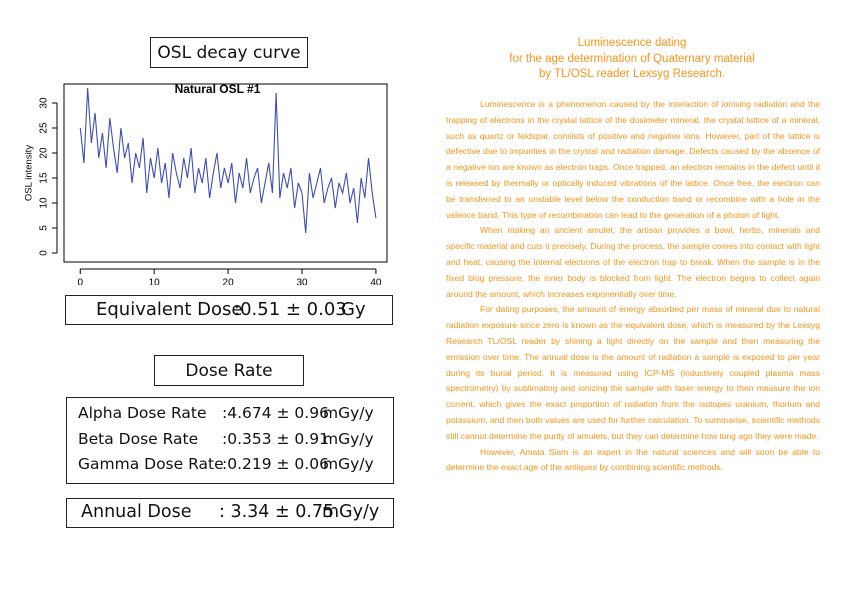 This screenshot has height=595, width=842. What do you see at coordinates (376, 281) in the screenshot?
I see `x-tick-label: 40` at bounding box center [376, 281].